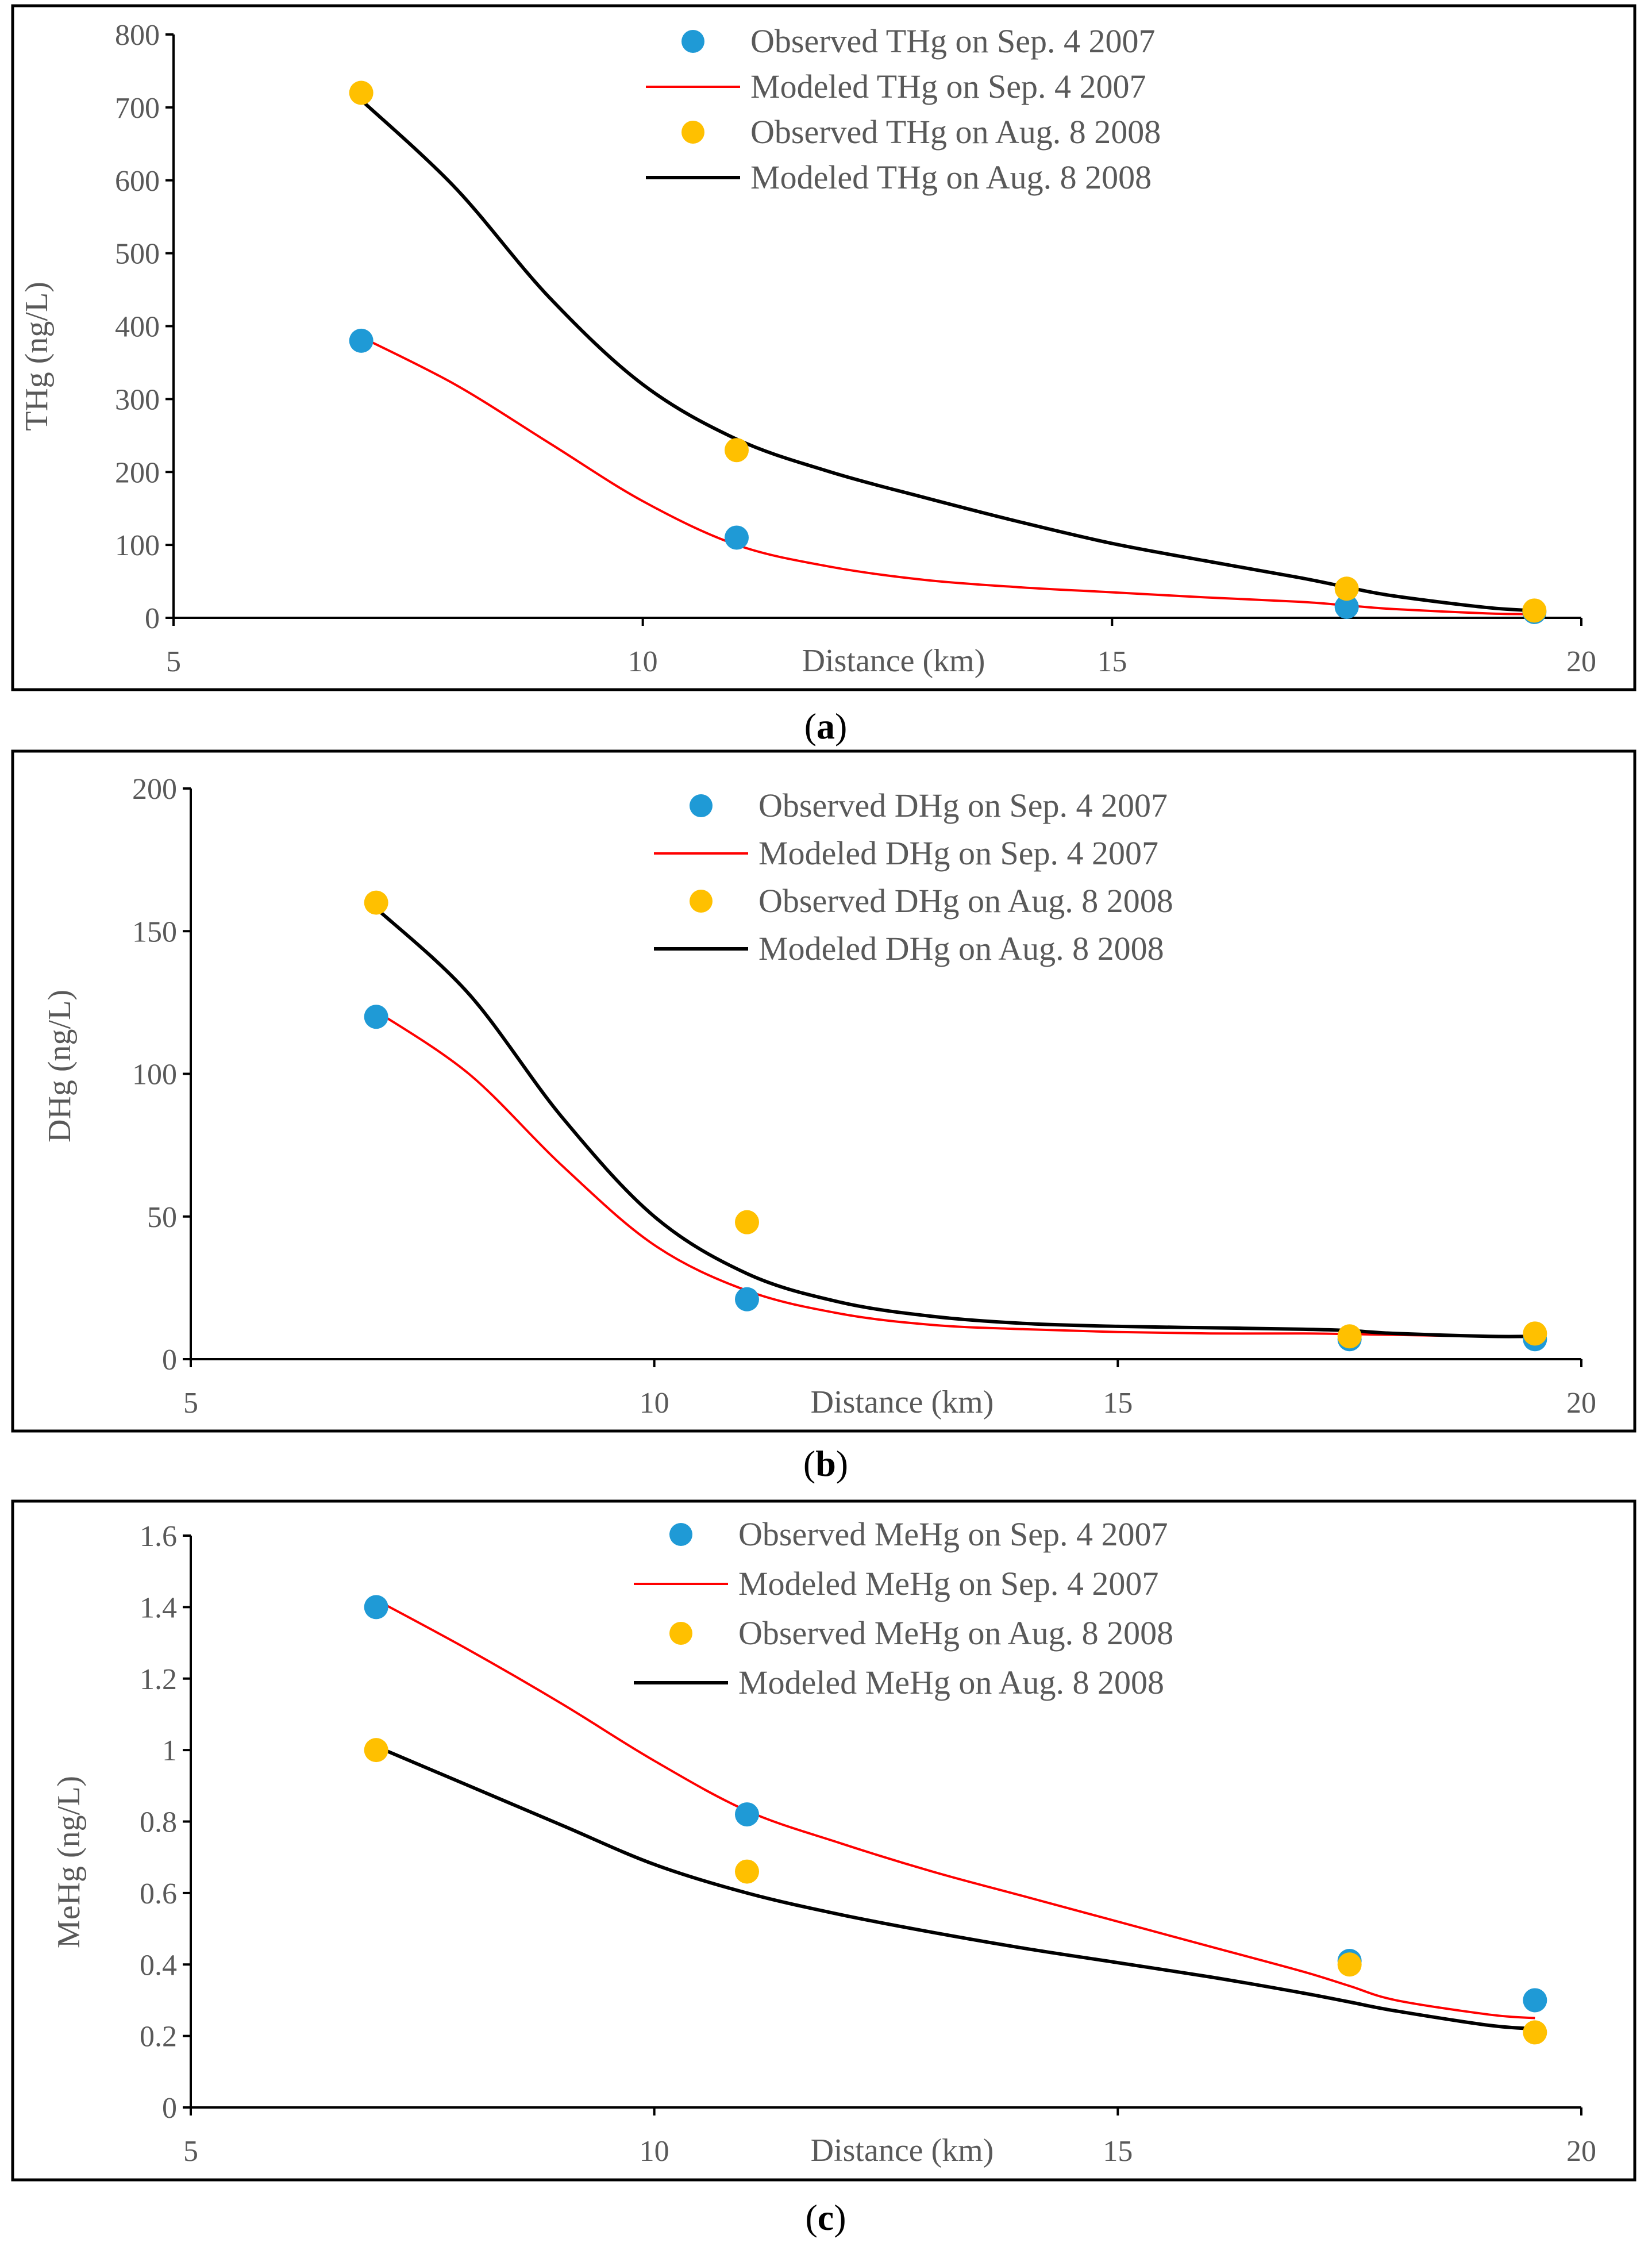 Image resolution: width=1652 pixels, height=2254 pixels. Describe the element at coordinates (948, 1583) in the screenshot. I see `legend-label-1: Modeled MeHg on Sep. 4 2007` at that location.